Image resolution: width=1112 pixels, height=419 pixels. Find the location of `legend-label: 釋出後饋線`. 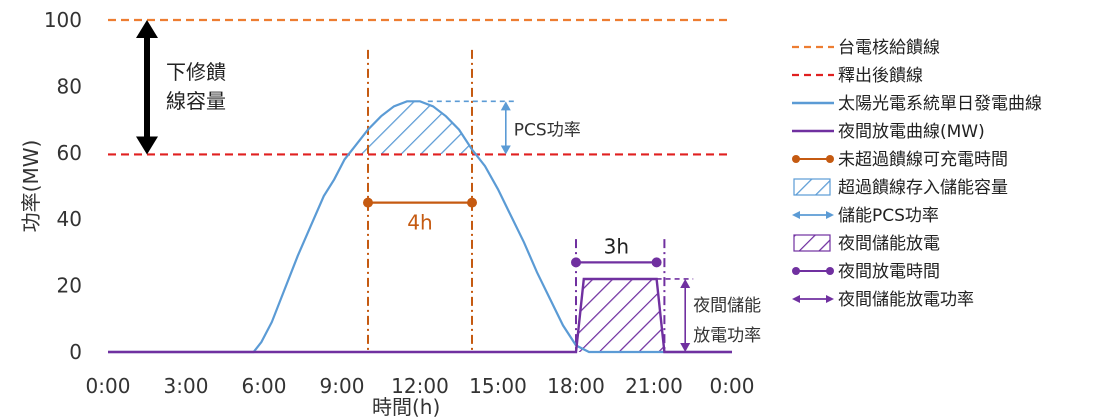

legend-label: 釋出後饋線 is located at coordinates (880, 76).